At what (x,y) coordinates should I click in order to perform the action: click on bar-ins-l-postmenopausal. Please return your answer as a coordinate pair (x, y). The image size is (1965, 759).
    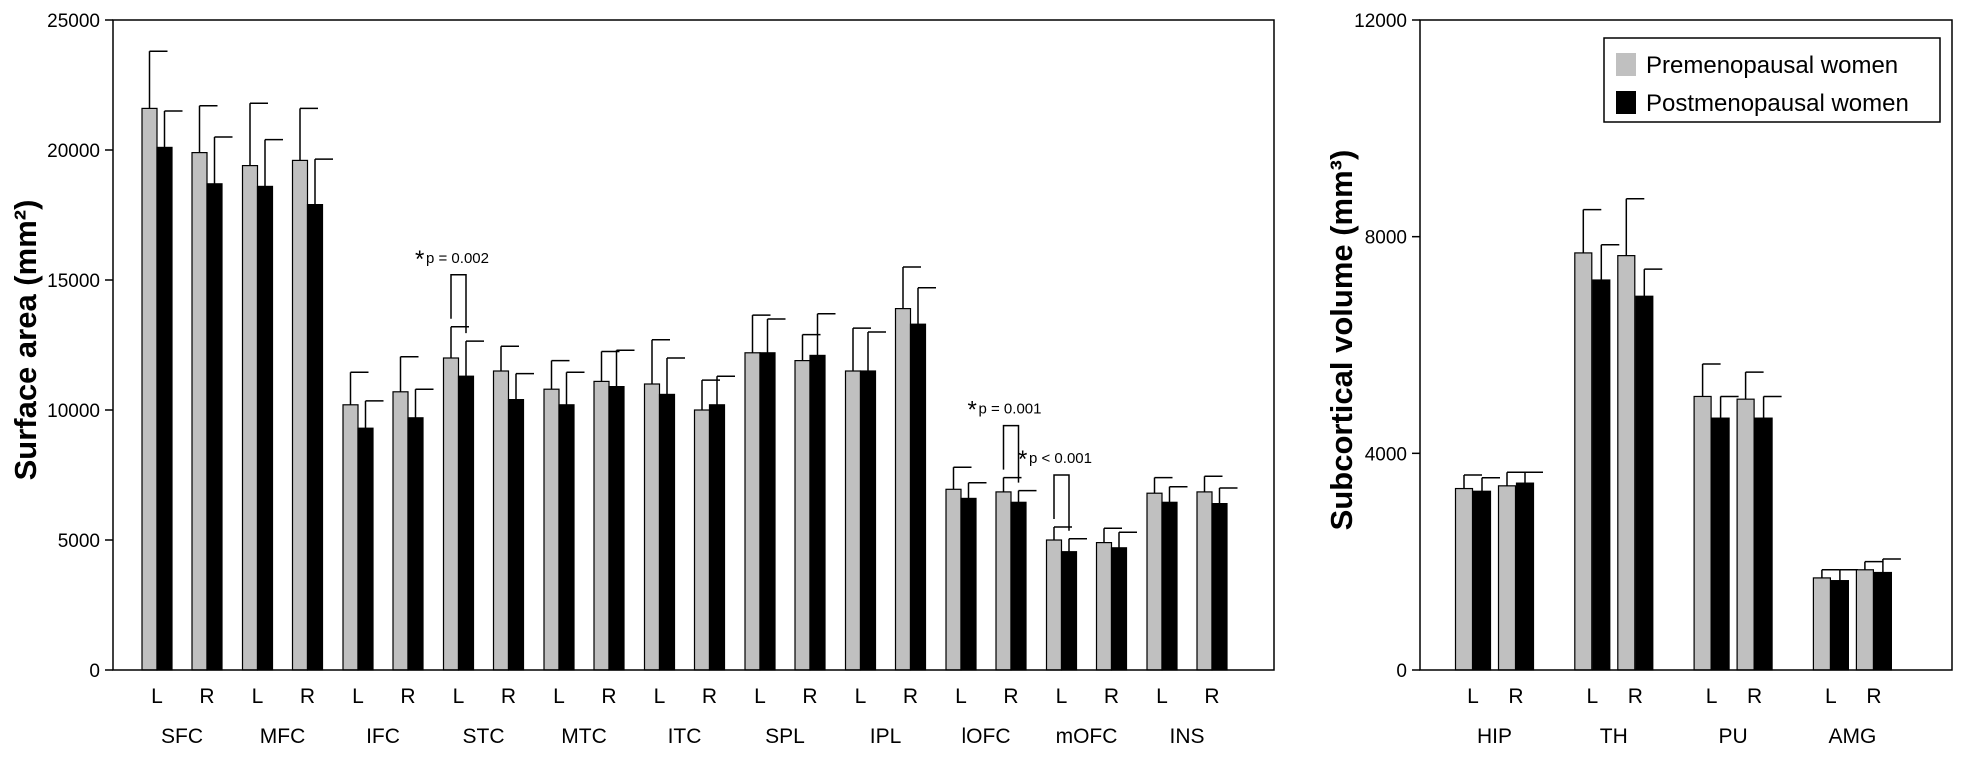
    Looking at the image, I should click on (1169, 586).